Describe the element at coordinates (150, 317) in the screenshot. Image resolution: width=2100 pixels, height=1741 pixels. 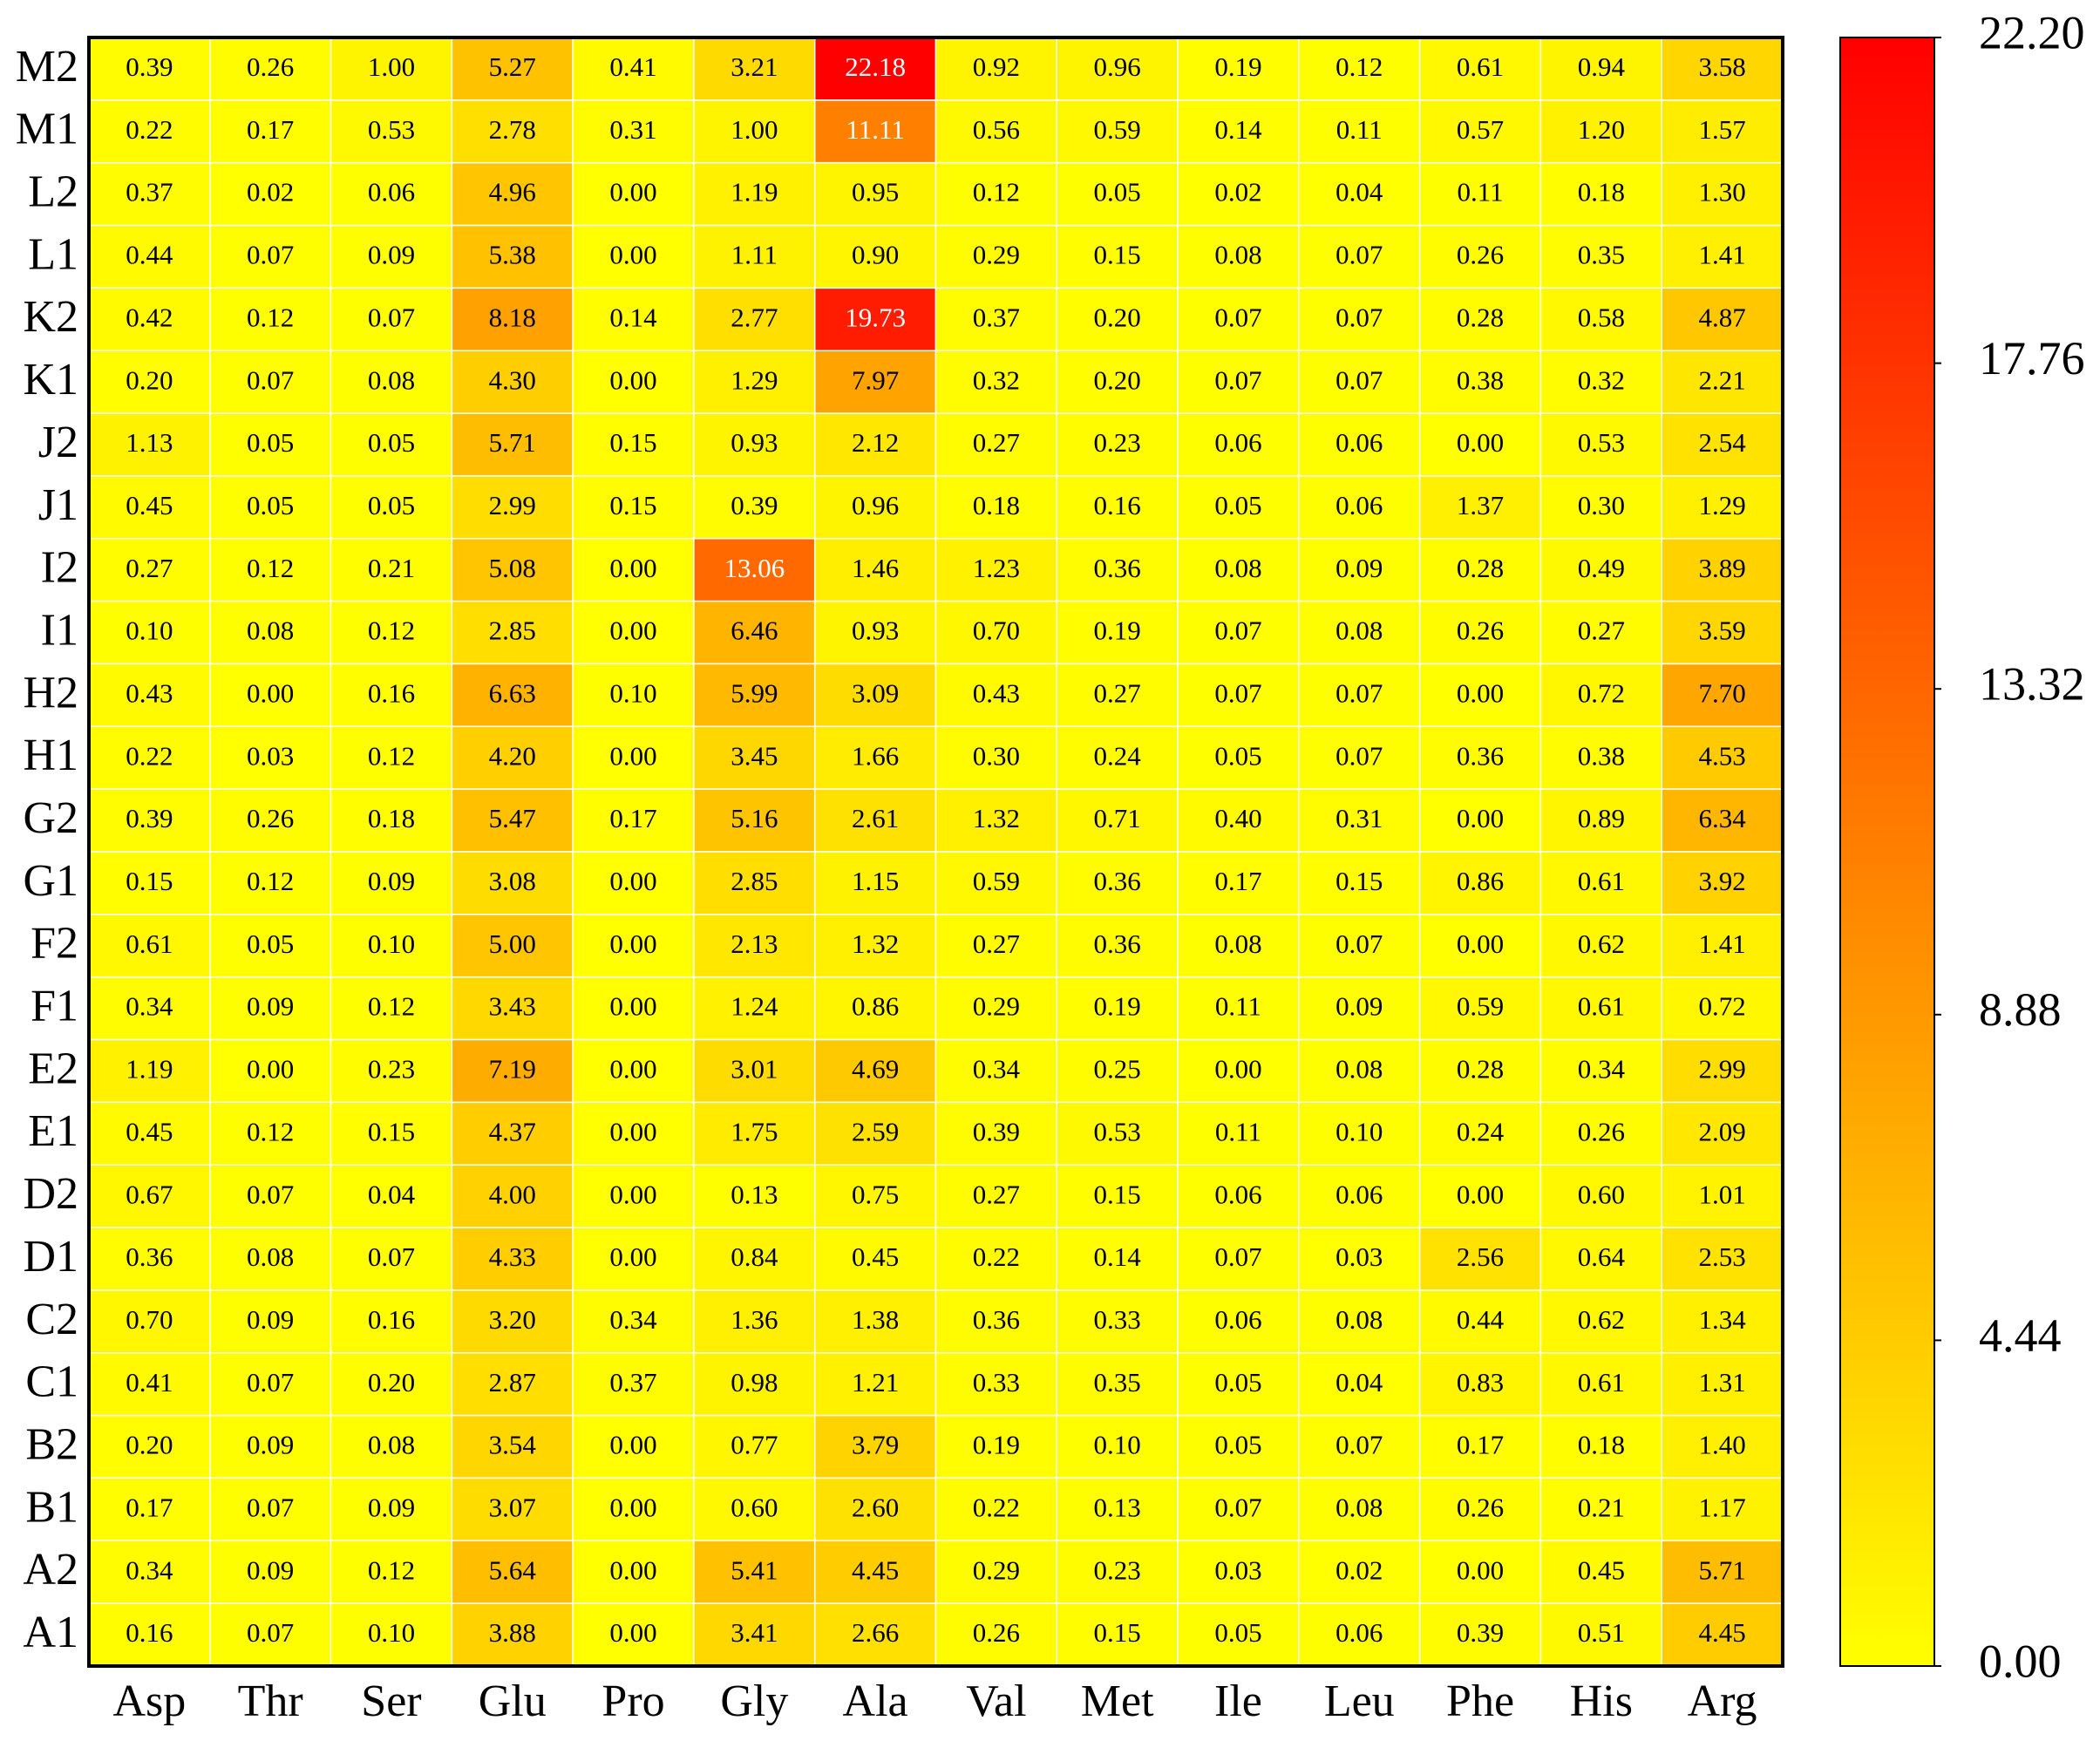
I see `cell-label: 0.42` at that location.